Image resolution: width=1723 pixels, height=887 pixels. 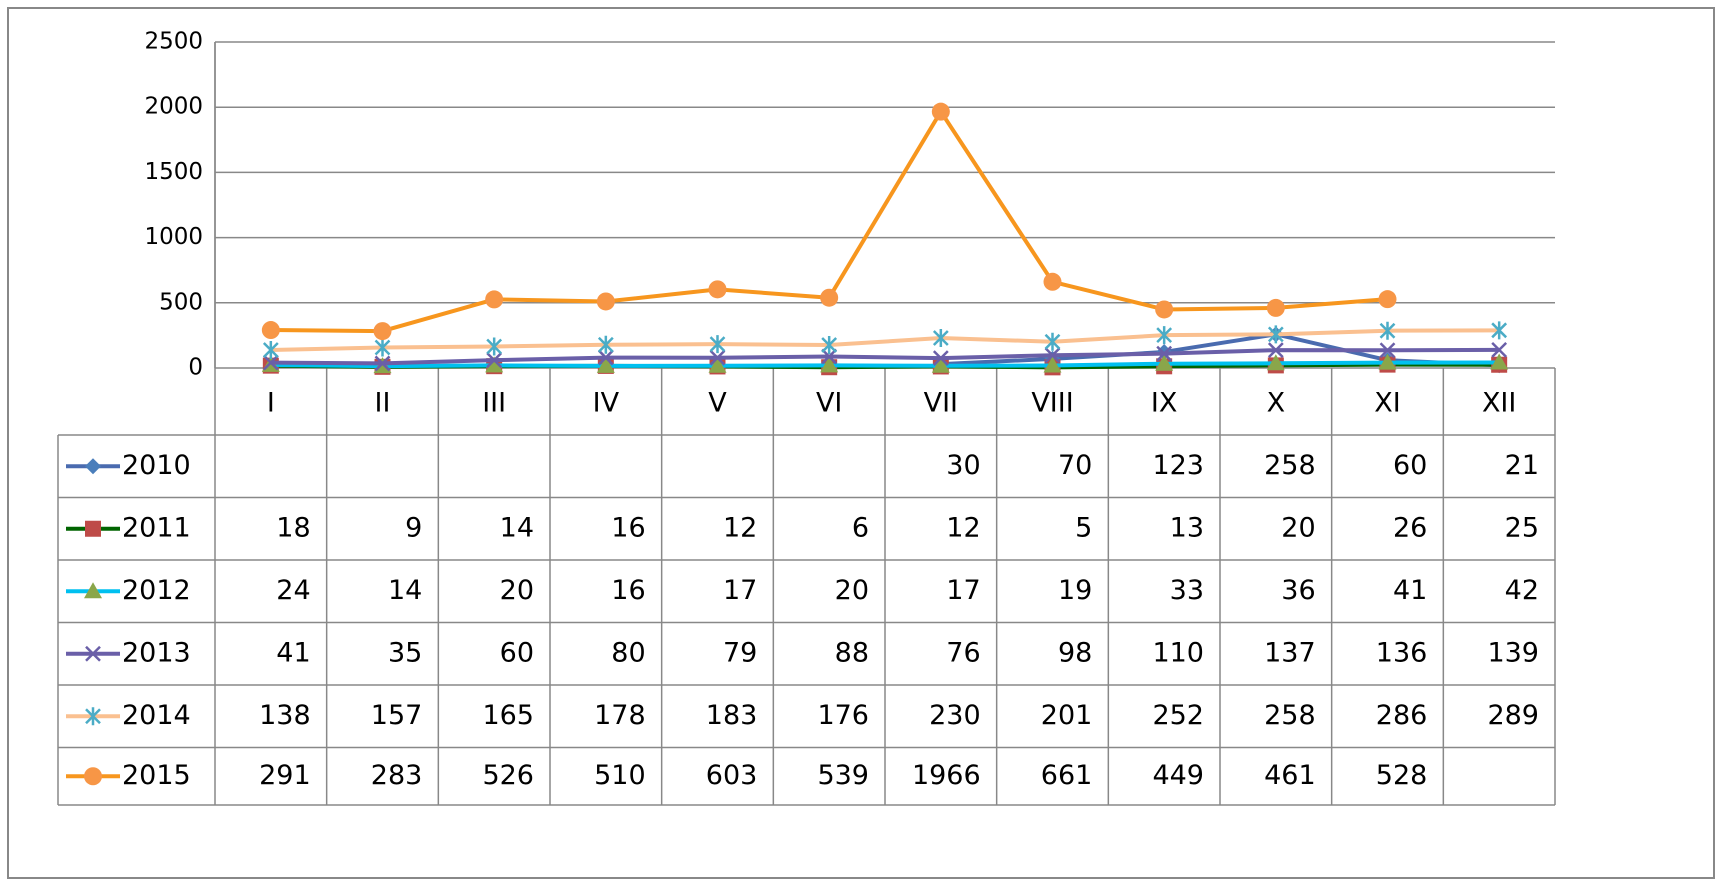 What do you see at coordinates (1410, 590) in the screenshot?
I see `table-value: 41` at bounding box center [1410, 590].